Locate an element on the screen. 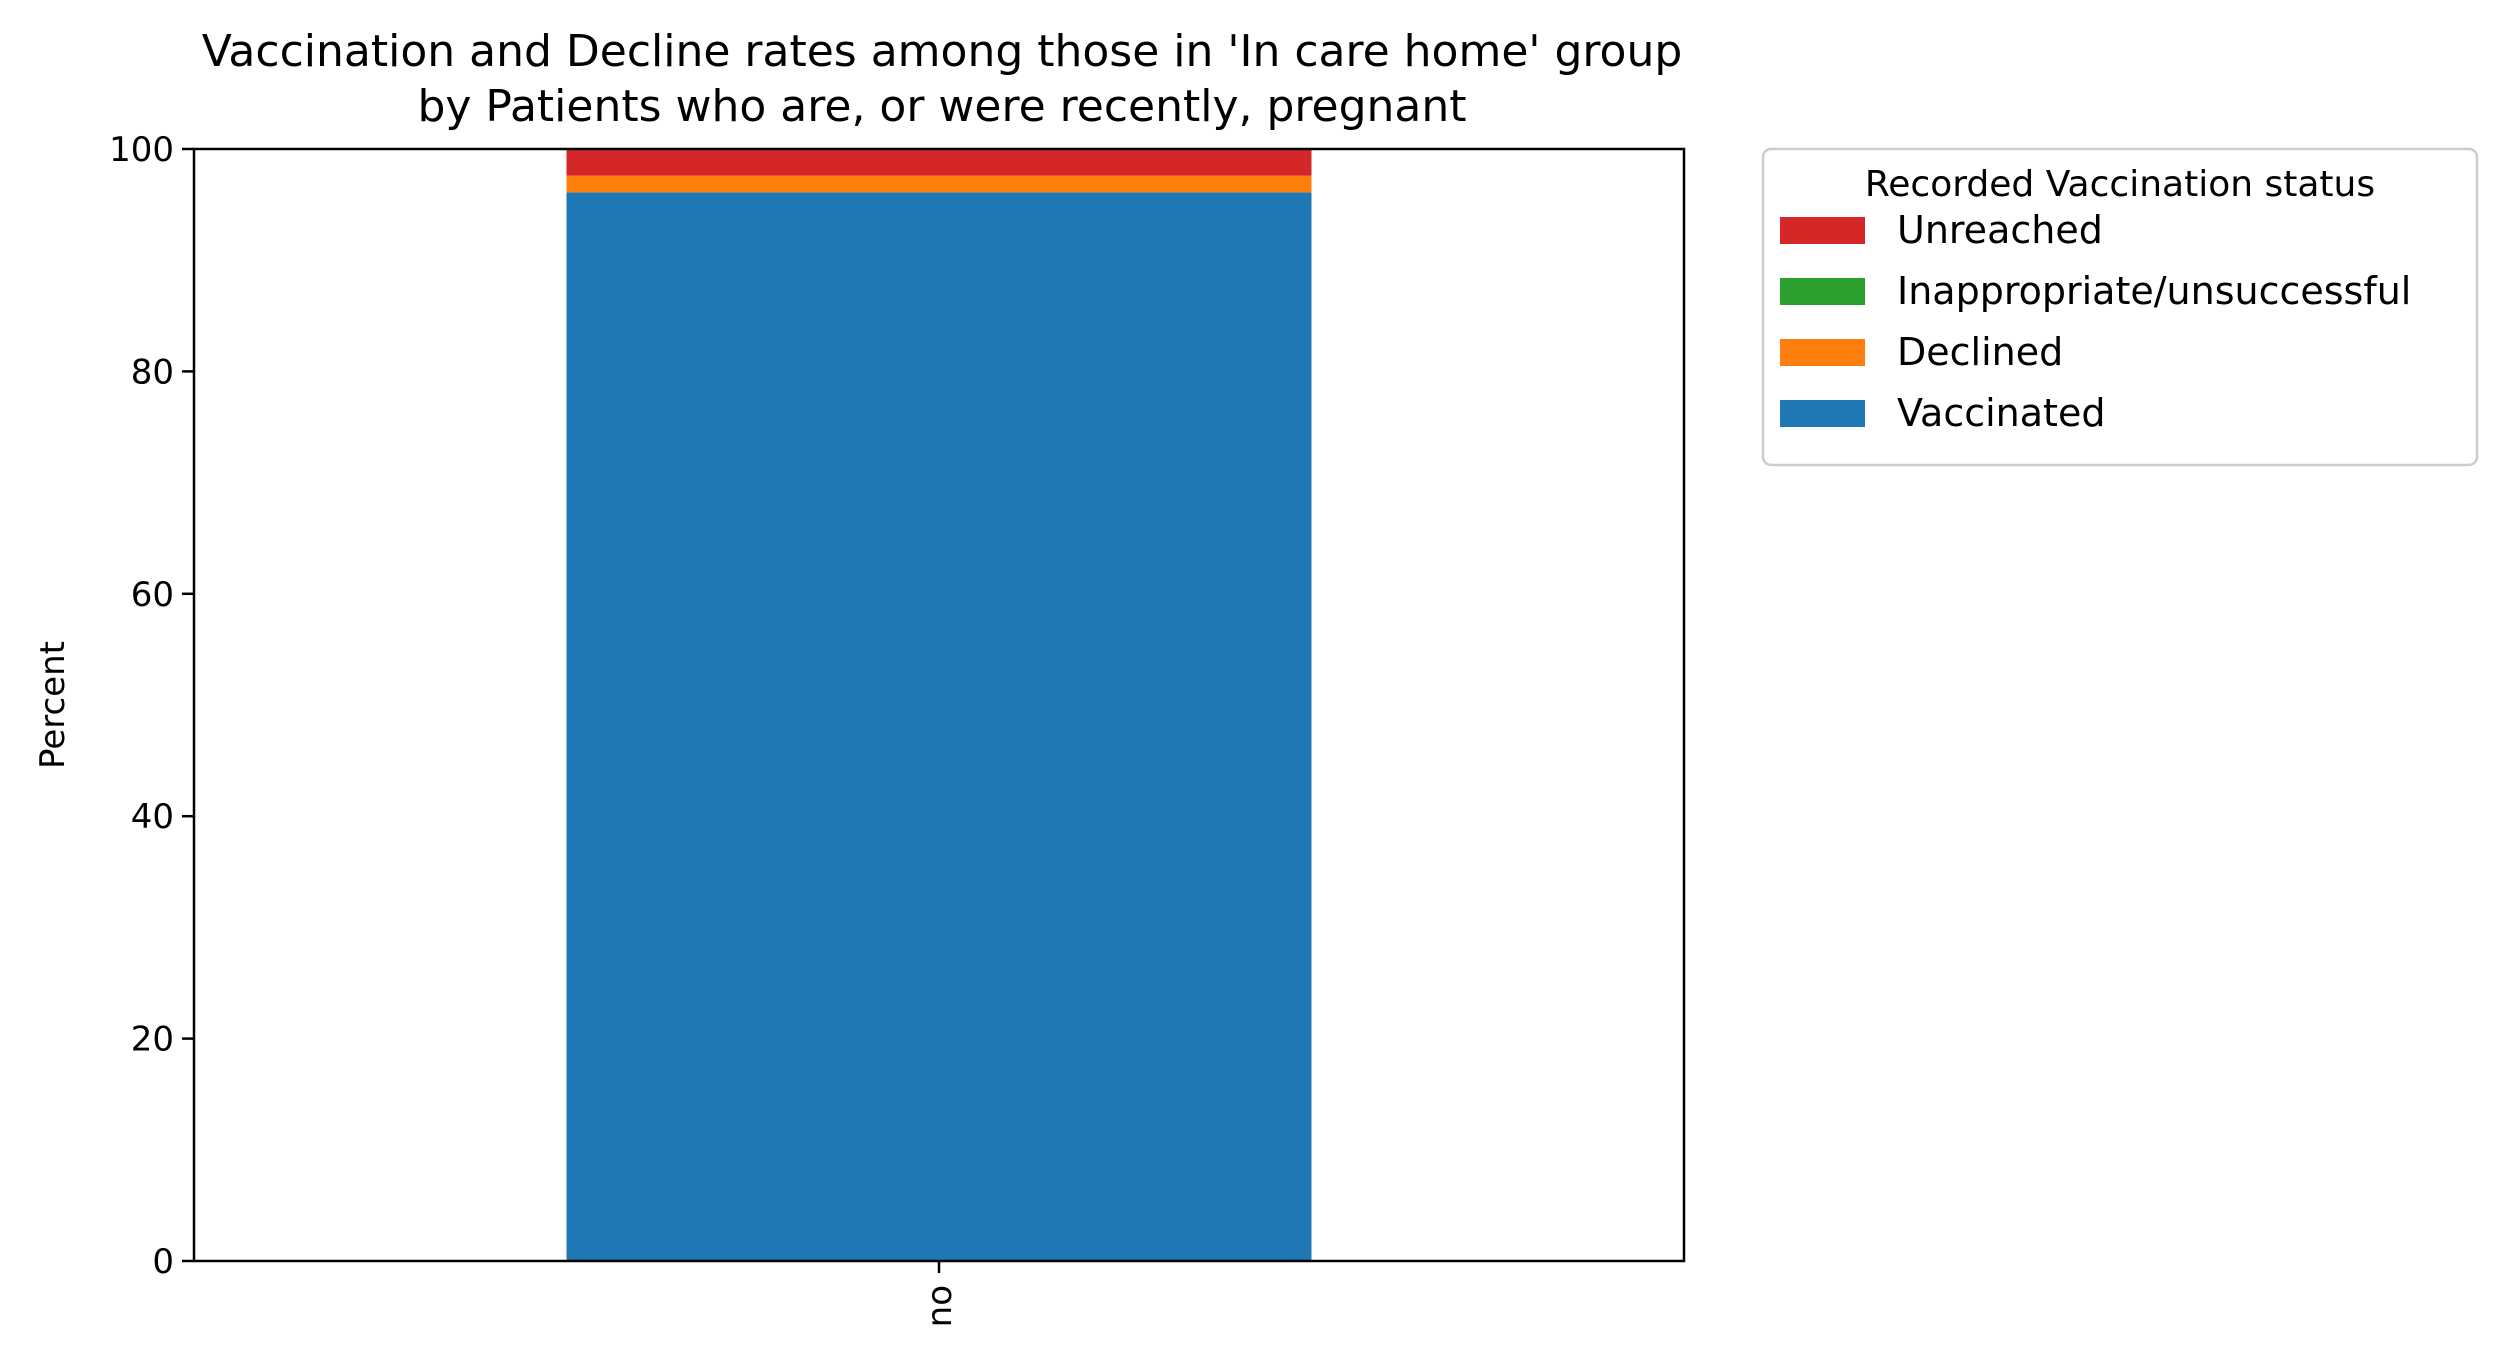 The height and width of the screenshot is (1368, 2502). legend-label: Declined is located at coordinates (1980, 352).